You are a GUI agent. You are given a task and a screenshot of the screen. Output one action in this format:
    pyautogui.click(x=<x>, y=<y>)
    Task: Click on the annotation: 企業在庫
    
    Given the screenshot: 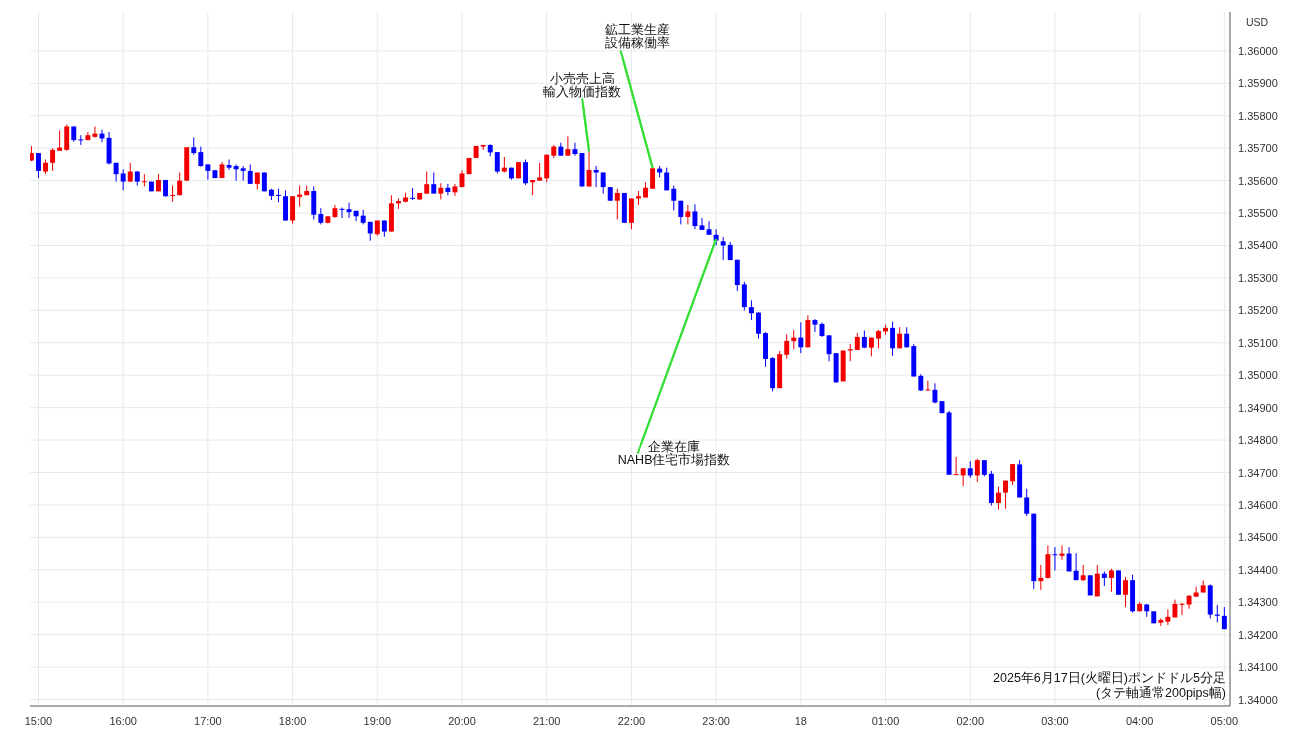 What is the action you would take?
    pyautogui.click(x=674, y=447)
    